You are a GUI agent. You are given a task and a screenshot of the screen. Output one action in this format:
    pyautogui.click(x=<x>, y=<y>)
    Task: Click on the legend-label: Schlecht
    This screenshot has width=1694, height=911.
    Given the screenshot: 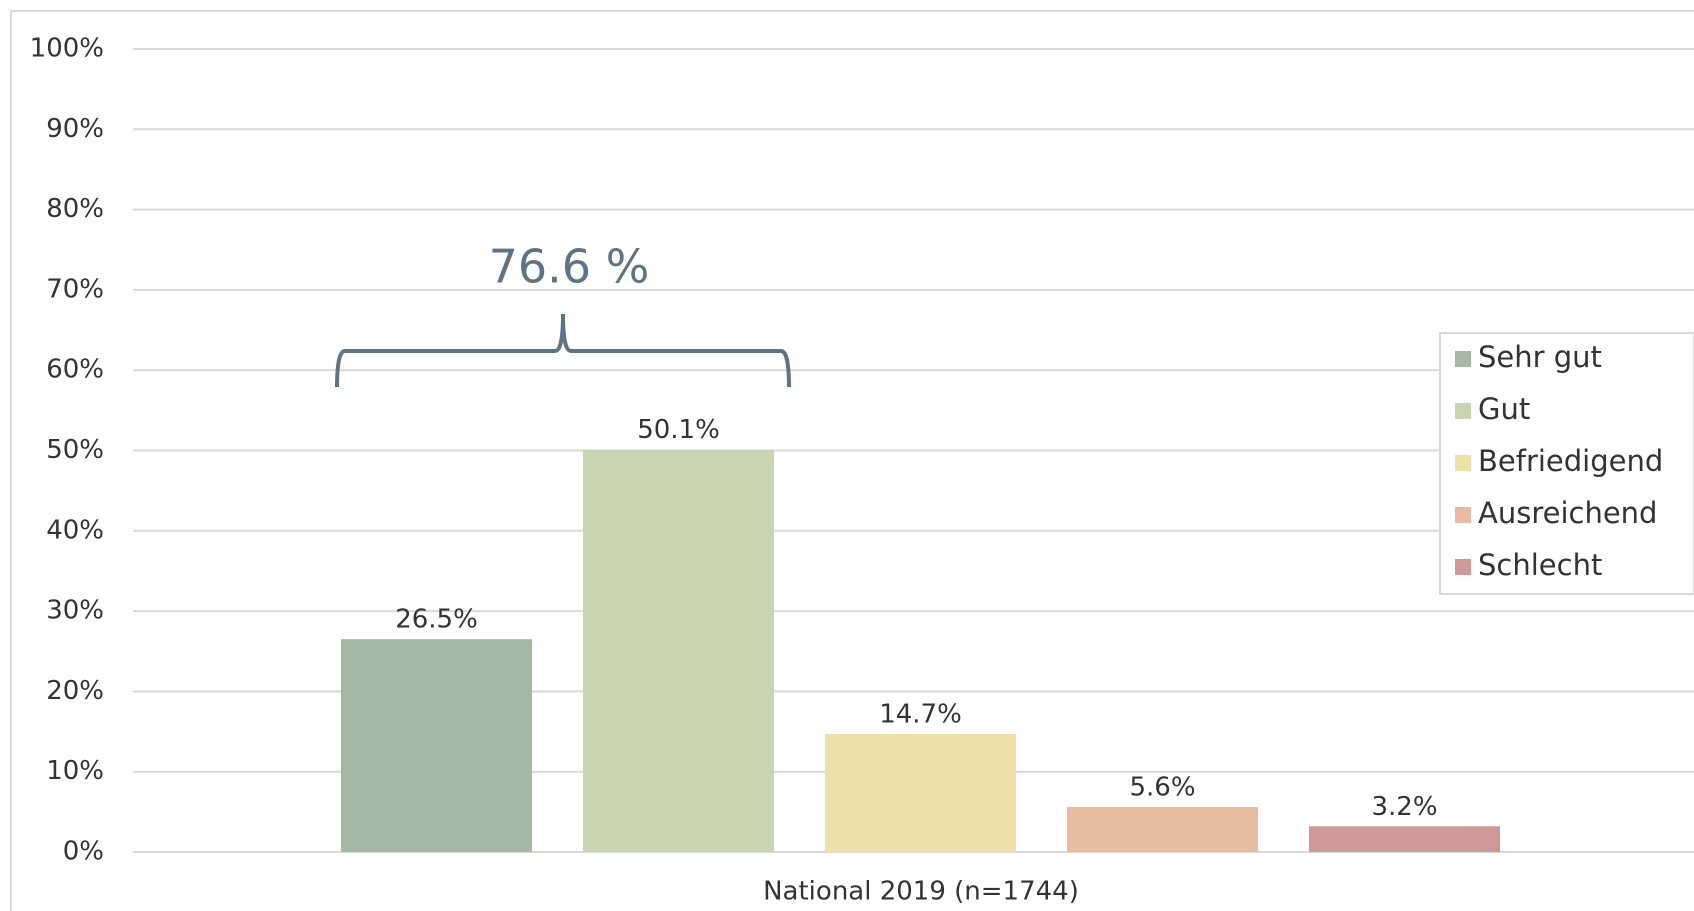 What is the action you would take?
    pyautogui.click(x=1540, y=565)
    